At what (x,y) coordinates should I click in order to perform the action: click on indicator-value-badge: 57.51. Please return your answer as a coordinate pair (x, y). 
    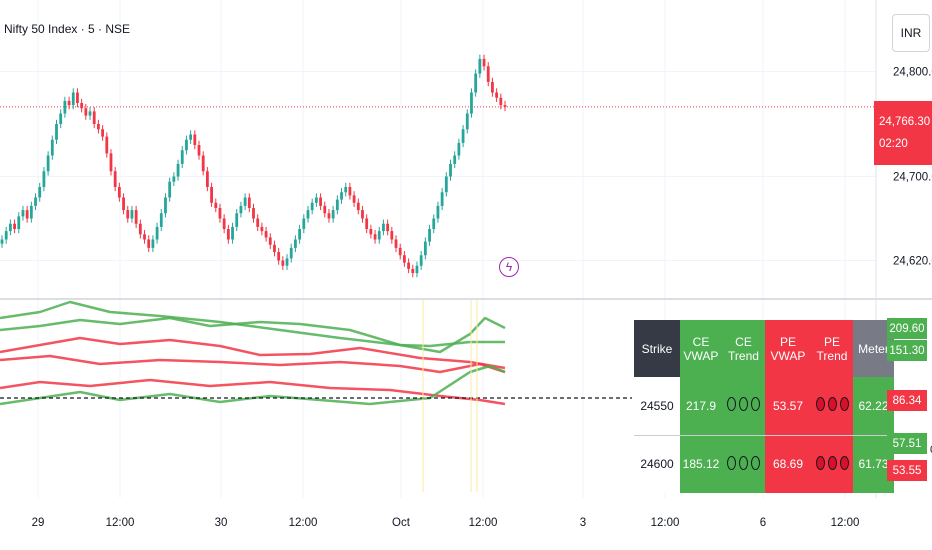
    Looking at the image, I should click on (907, 443).